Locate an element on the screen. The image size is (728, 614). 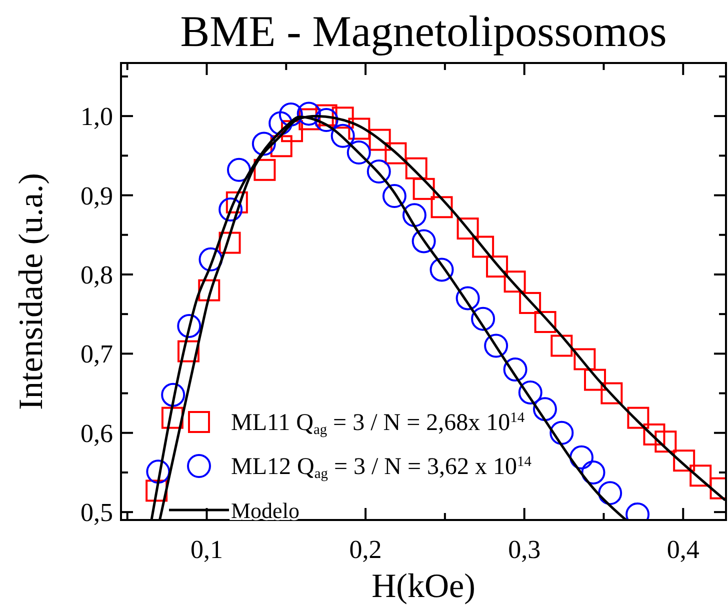
y-tick-label: 0,6 is located at coordinates (96, 433).